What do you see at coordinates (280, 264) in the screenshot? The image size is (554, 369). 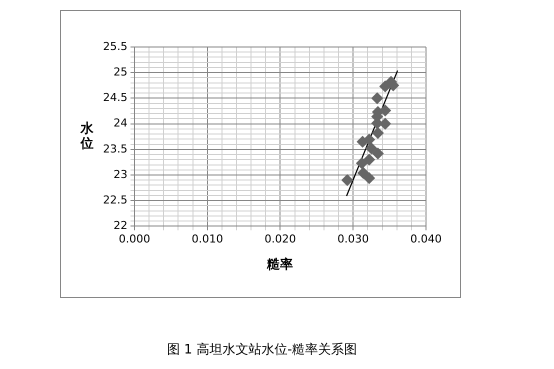 I see `x-axis-title: 糙率` at bounding box center [280, 264].